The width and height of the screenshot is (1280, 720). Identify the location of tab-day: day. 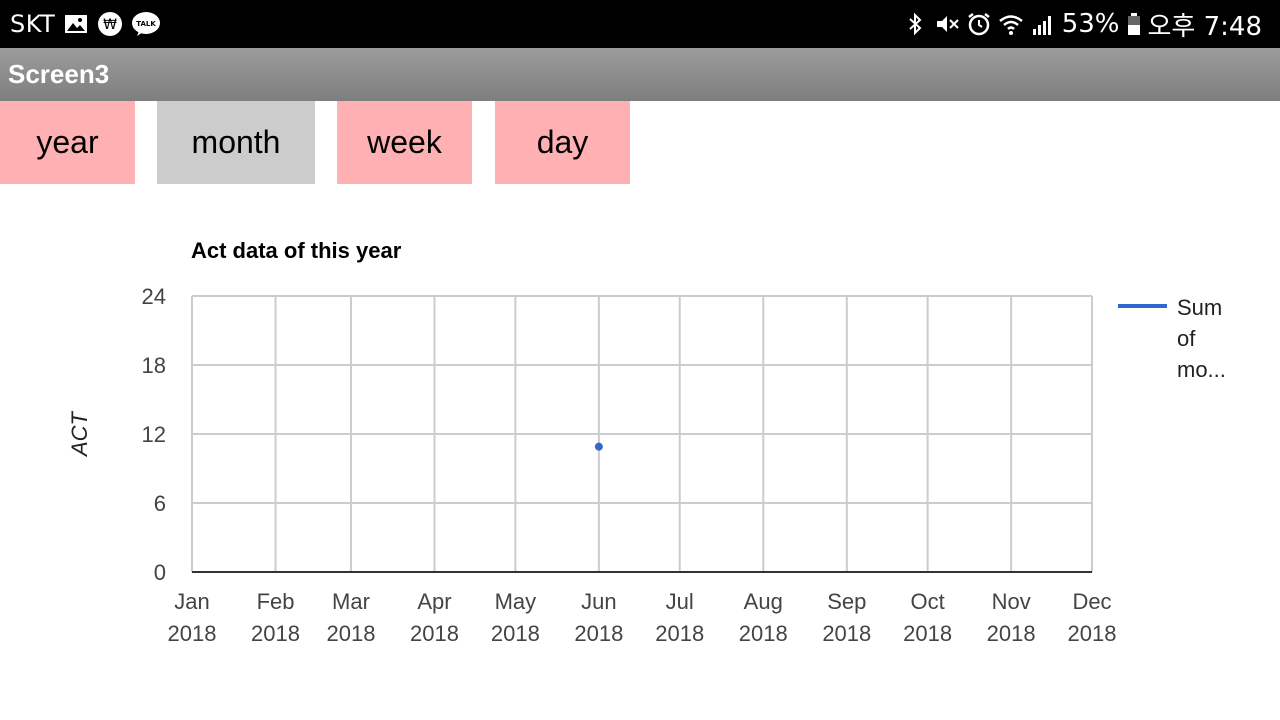
(562, 142).